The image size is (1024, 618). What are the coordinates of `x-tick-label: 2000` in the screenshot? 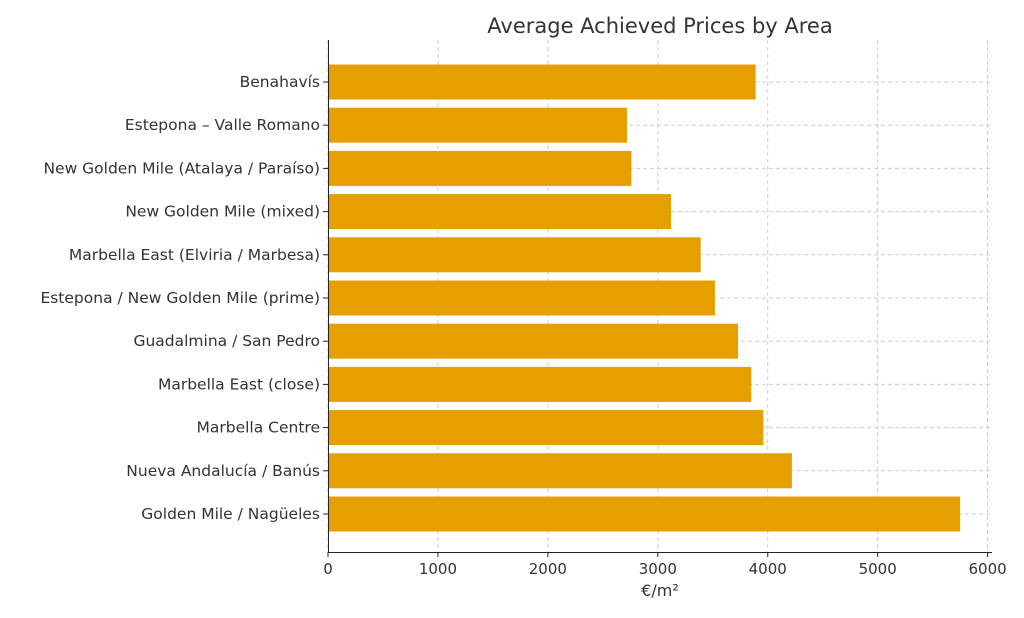 It's located at (548, 569).